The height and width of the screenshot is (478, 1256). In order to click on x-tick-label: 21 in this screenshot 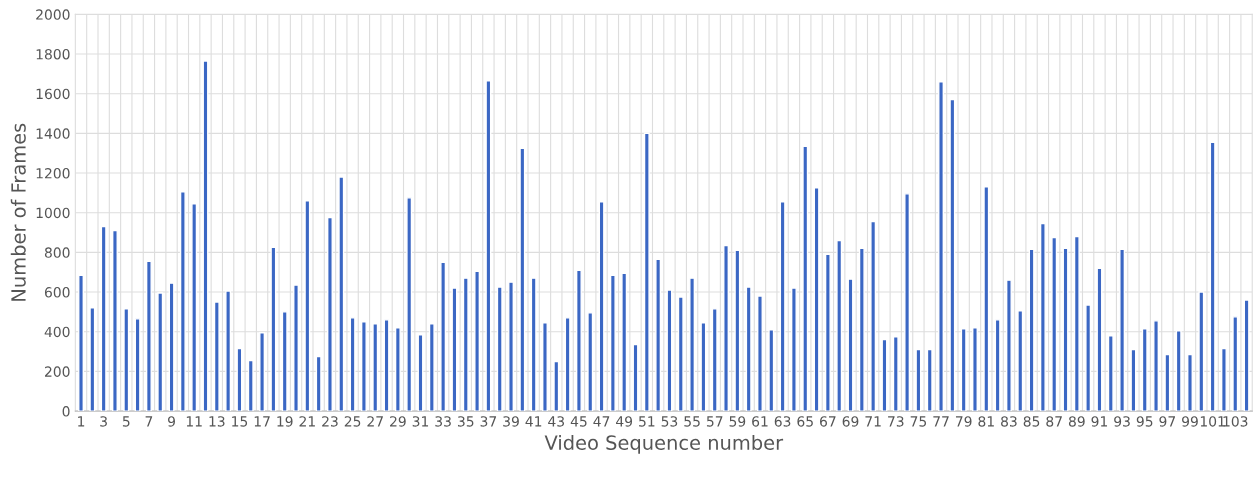, I will do `click(307, 421)`.